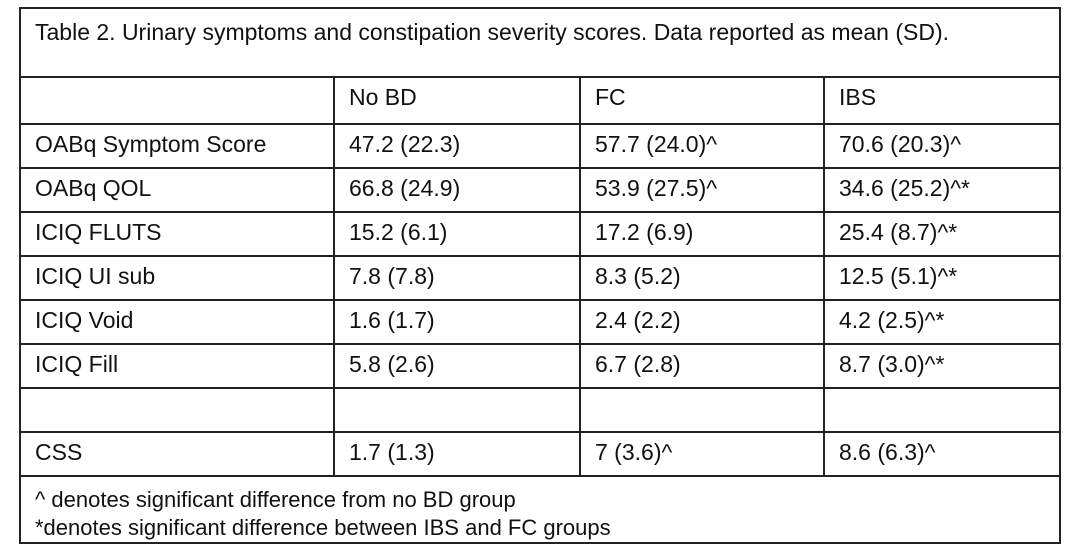  What do you see at coordinates (457, 410) in the screenshot?
I see `cell-no-bd` at bounding box center [457, 410].